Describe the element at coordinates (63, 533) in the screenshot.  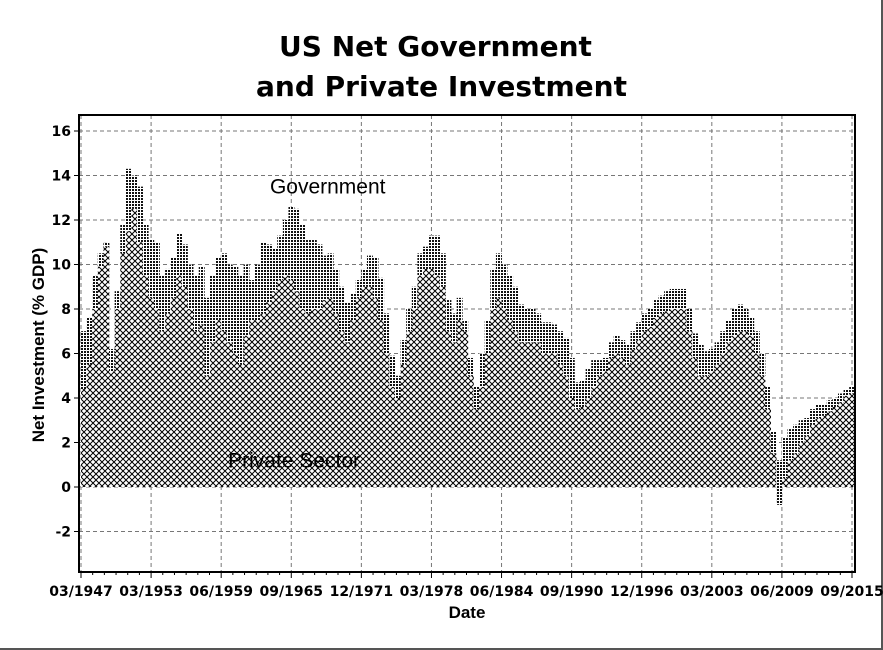
I see `y-tick-label: -2` at that location.